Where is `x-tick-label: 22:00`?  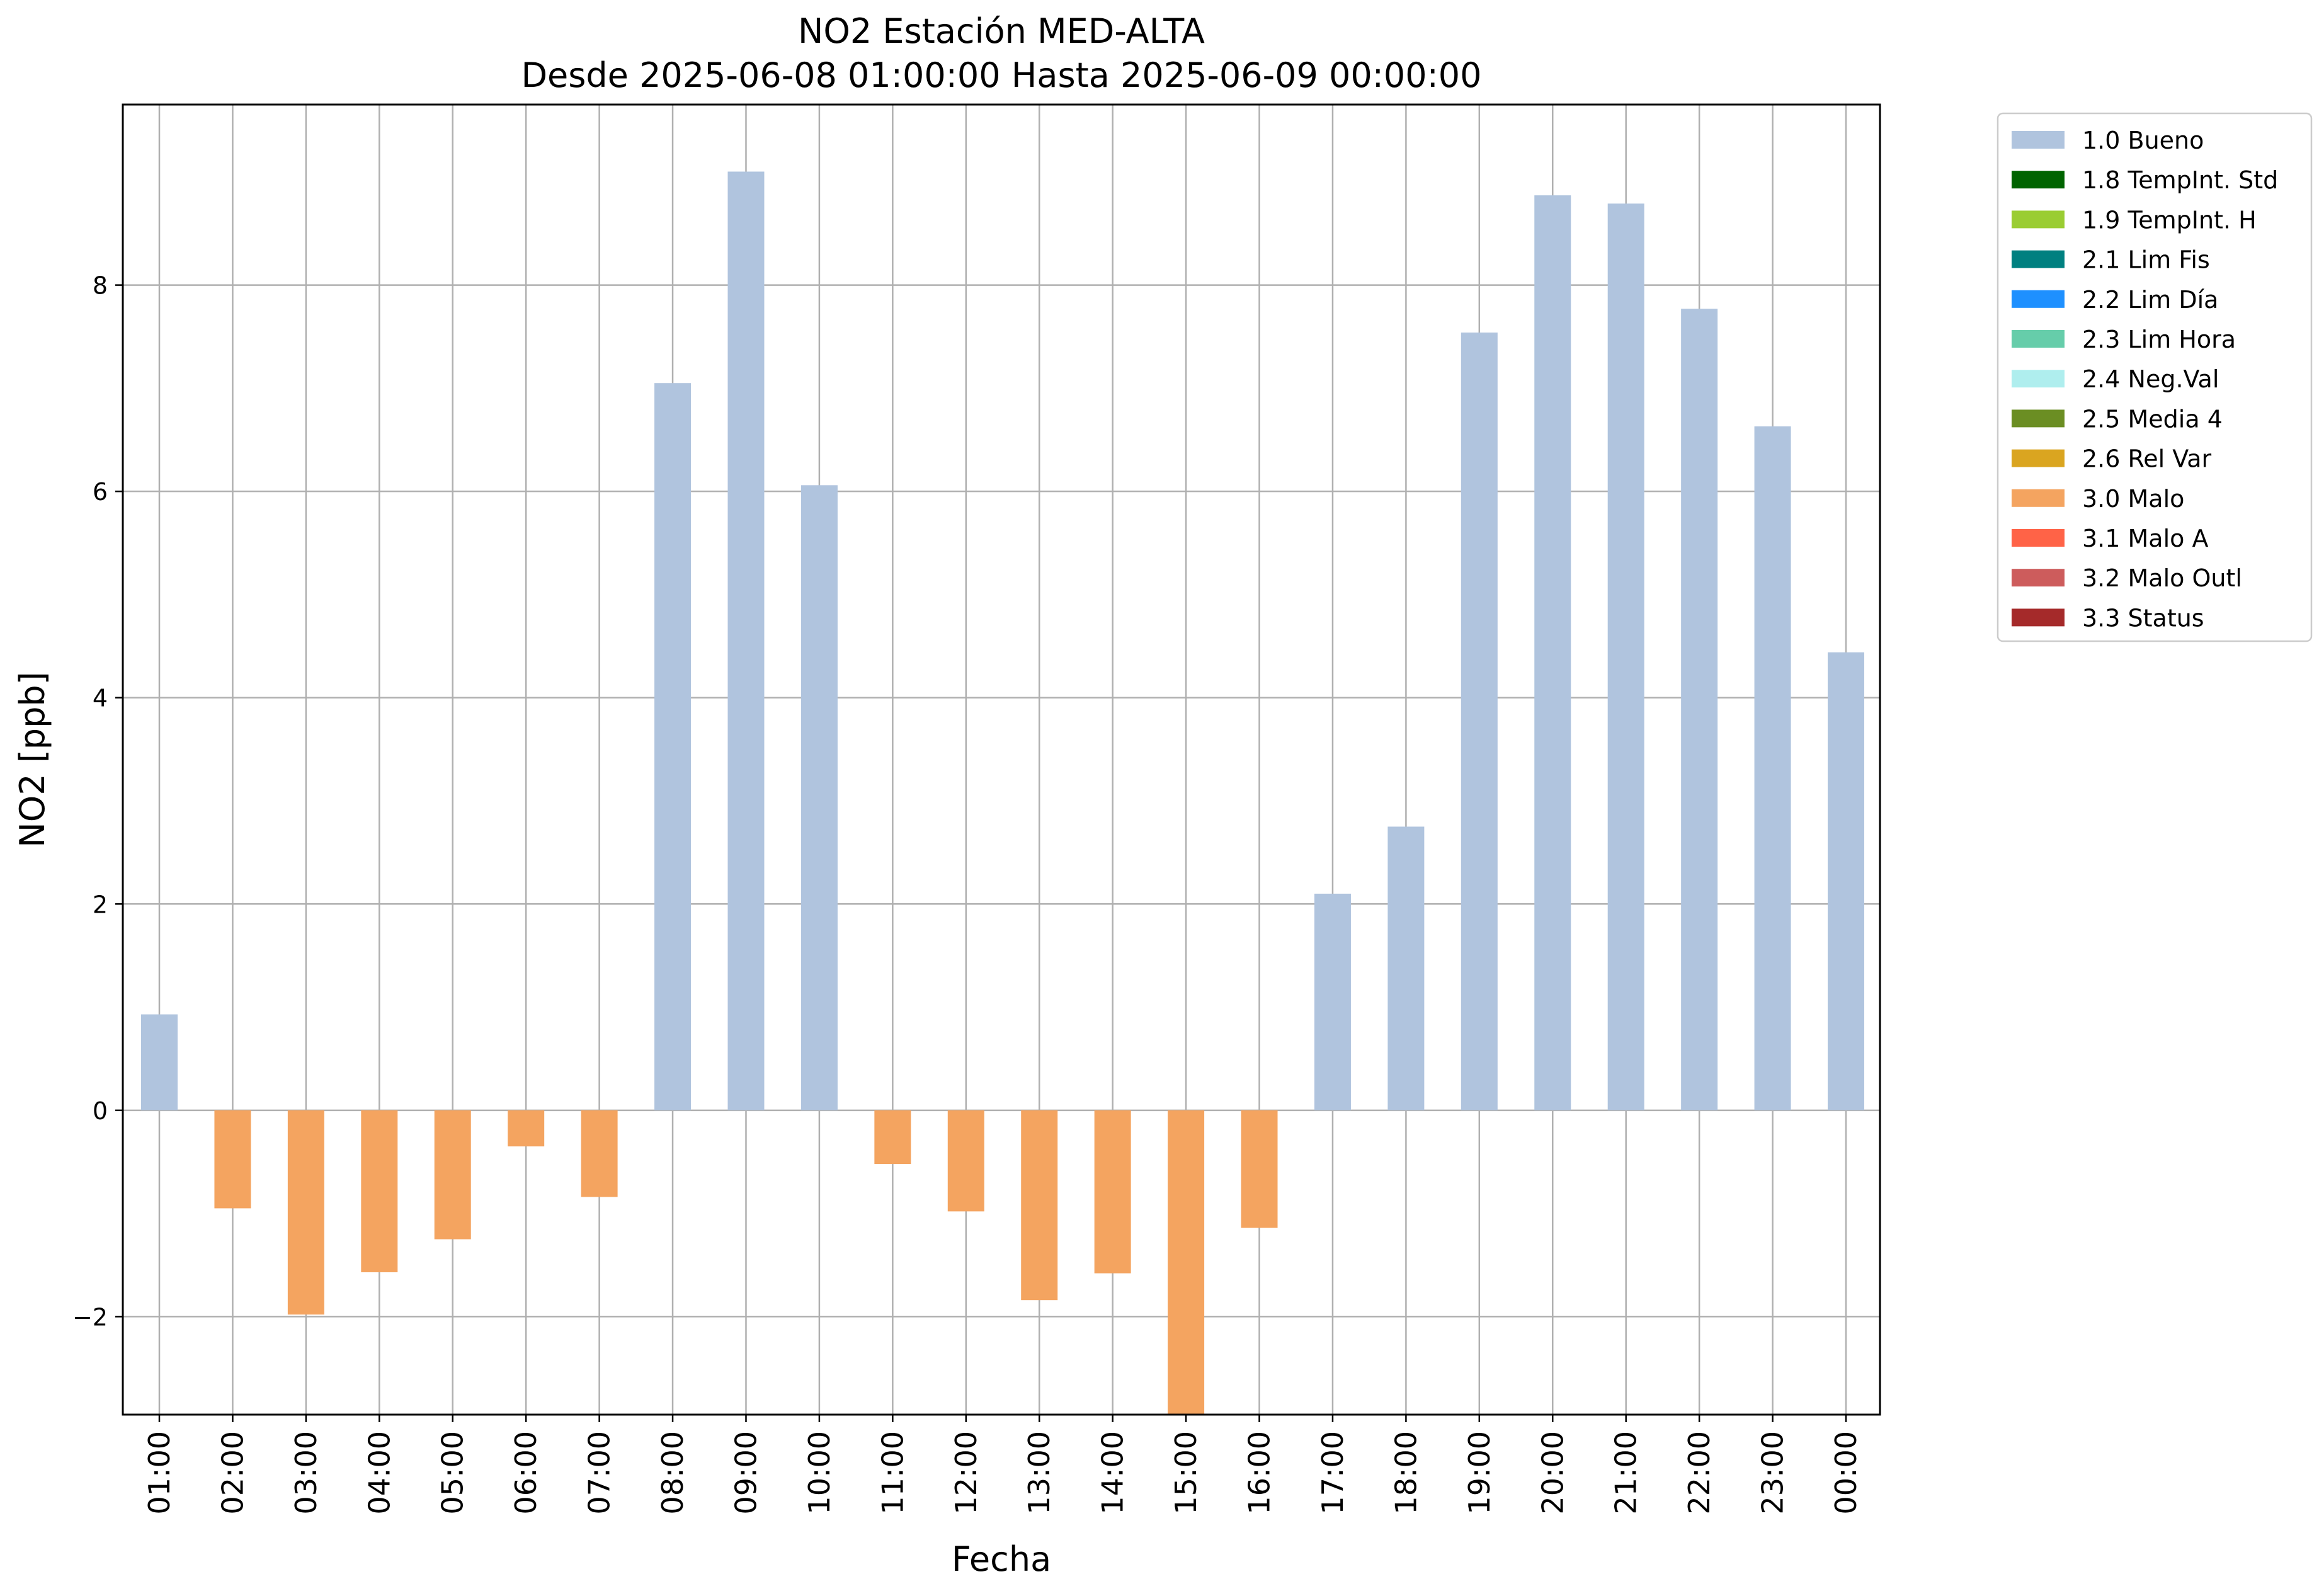
x-tick-label: 22:00 is located at coordinates (1699, 1473).